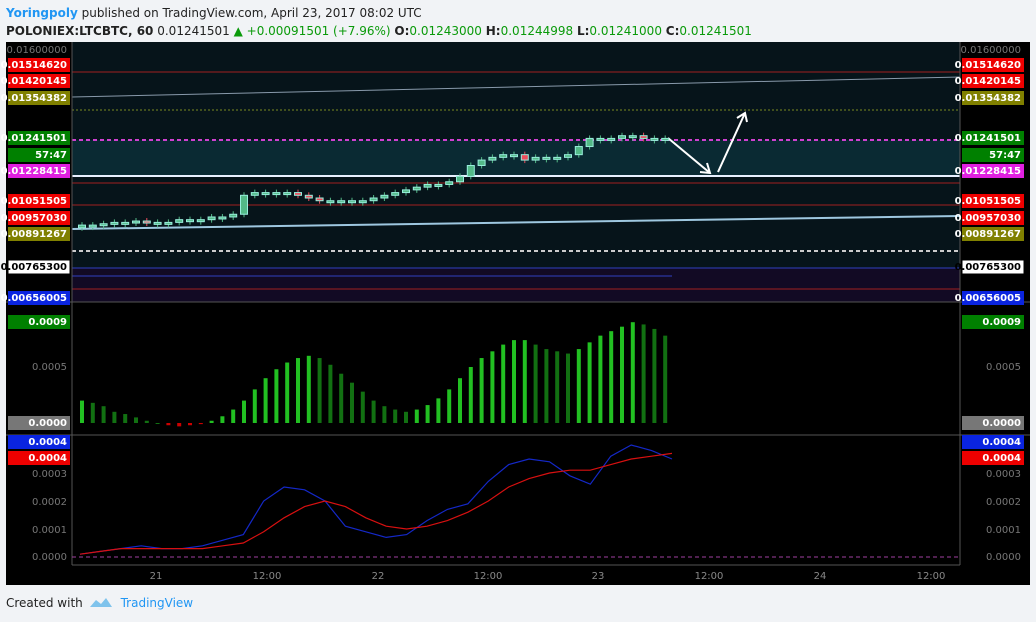 The image size is (1036, 622). Describe the element at coordinates (988, 171) in the screenshot. I see `price-tag: 0.01228415` at that location.